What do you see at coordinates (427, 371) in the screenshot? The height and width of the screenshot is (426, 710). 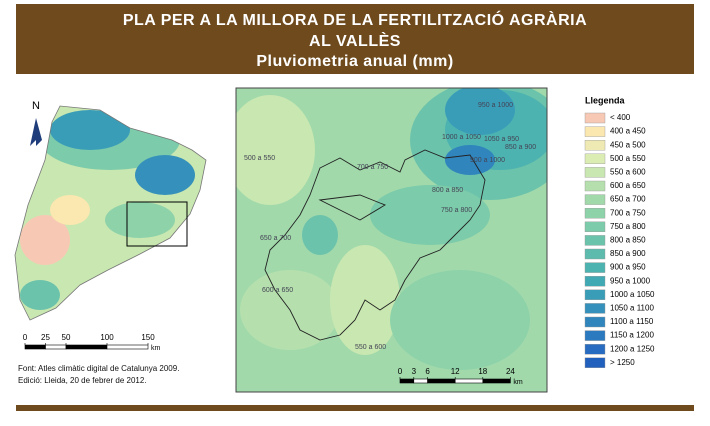 I see `scale-label: 6` at bounding box center [427, 371].